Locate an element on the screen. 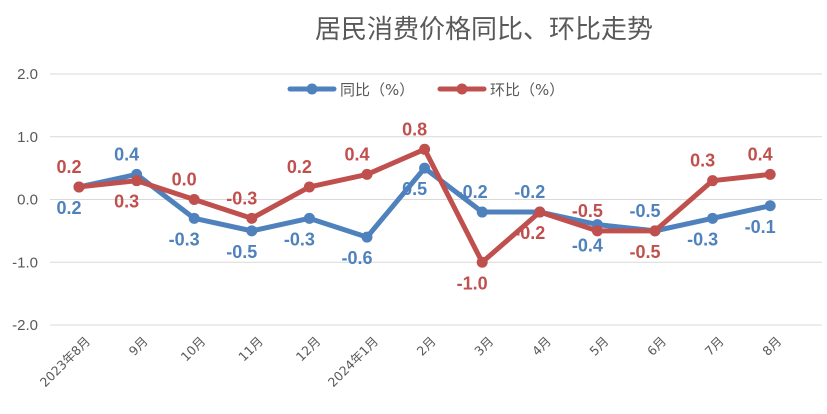 This screenshot has width=827, height=414. x-tick-label: 6月 is located at coordinates (656, 346).